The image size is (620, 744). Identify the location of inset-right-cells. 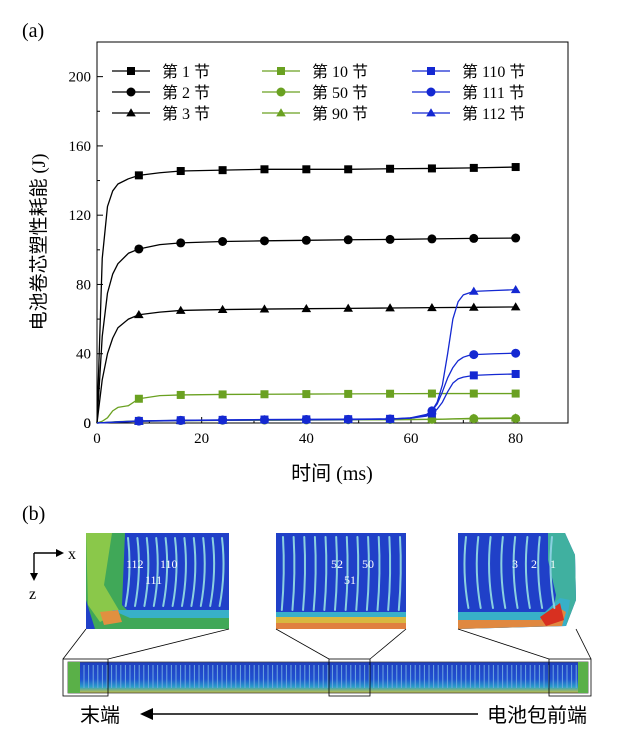
(509, 572).